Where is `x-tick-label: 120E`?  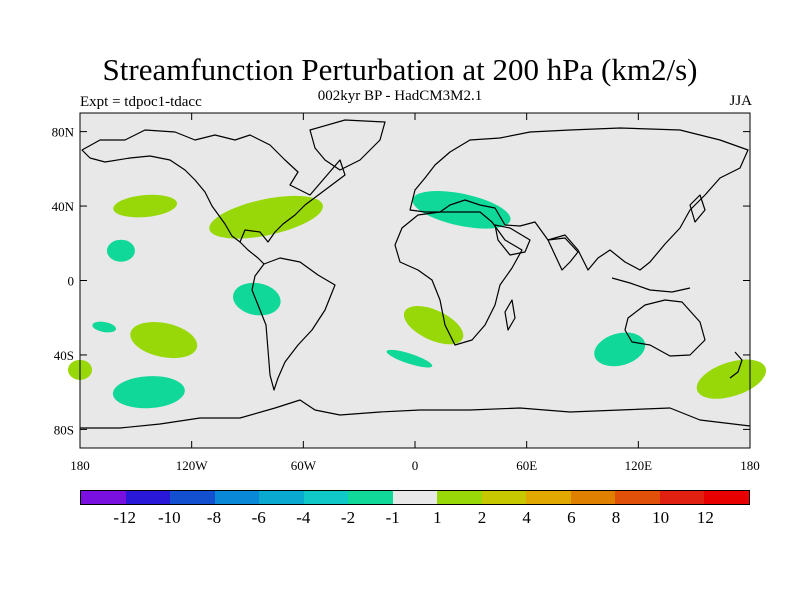 x-tick-label: 120E is located at coordinates (639, 465).